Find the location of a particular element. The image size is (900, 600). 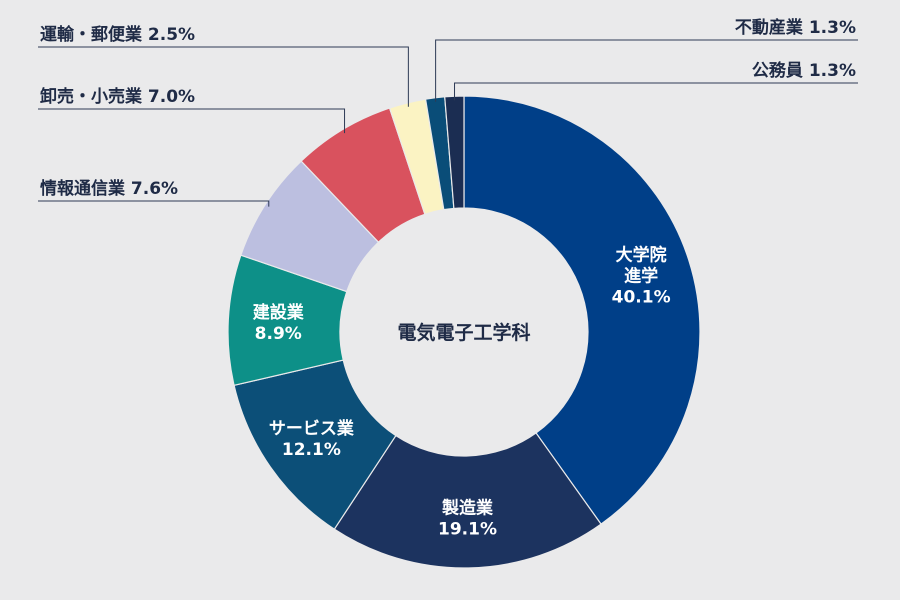

slice-label-4: 情報通信業 7.6% is located at coordinates (109, 188).